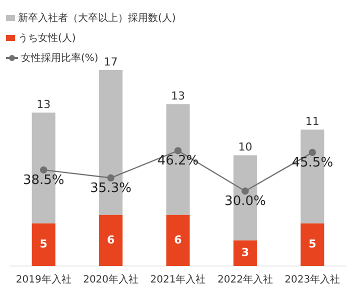 This screenshot has height=298, width=356. I want to click on data-label: 30.0%, so click(245, 202).